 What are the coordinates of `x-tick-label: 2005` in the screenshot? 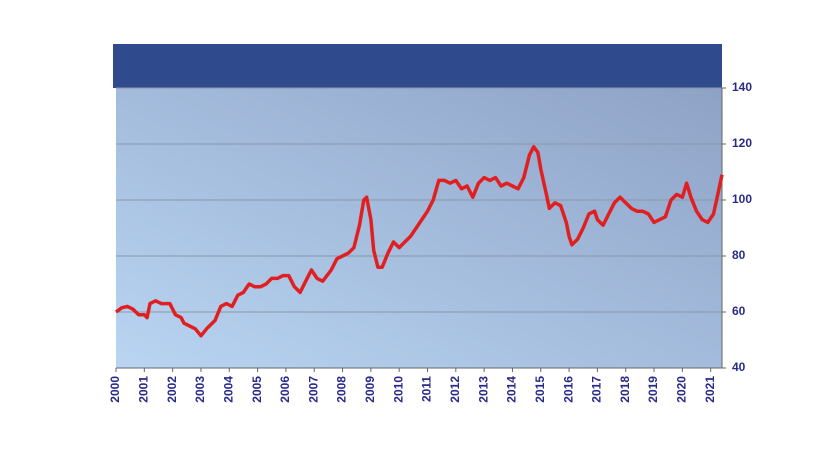 It's located at (257, 389).